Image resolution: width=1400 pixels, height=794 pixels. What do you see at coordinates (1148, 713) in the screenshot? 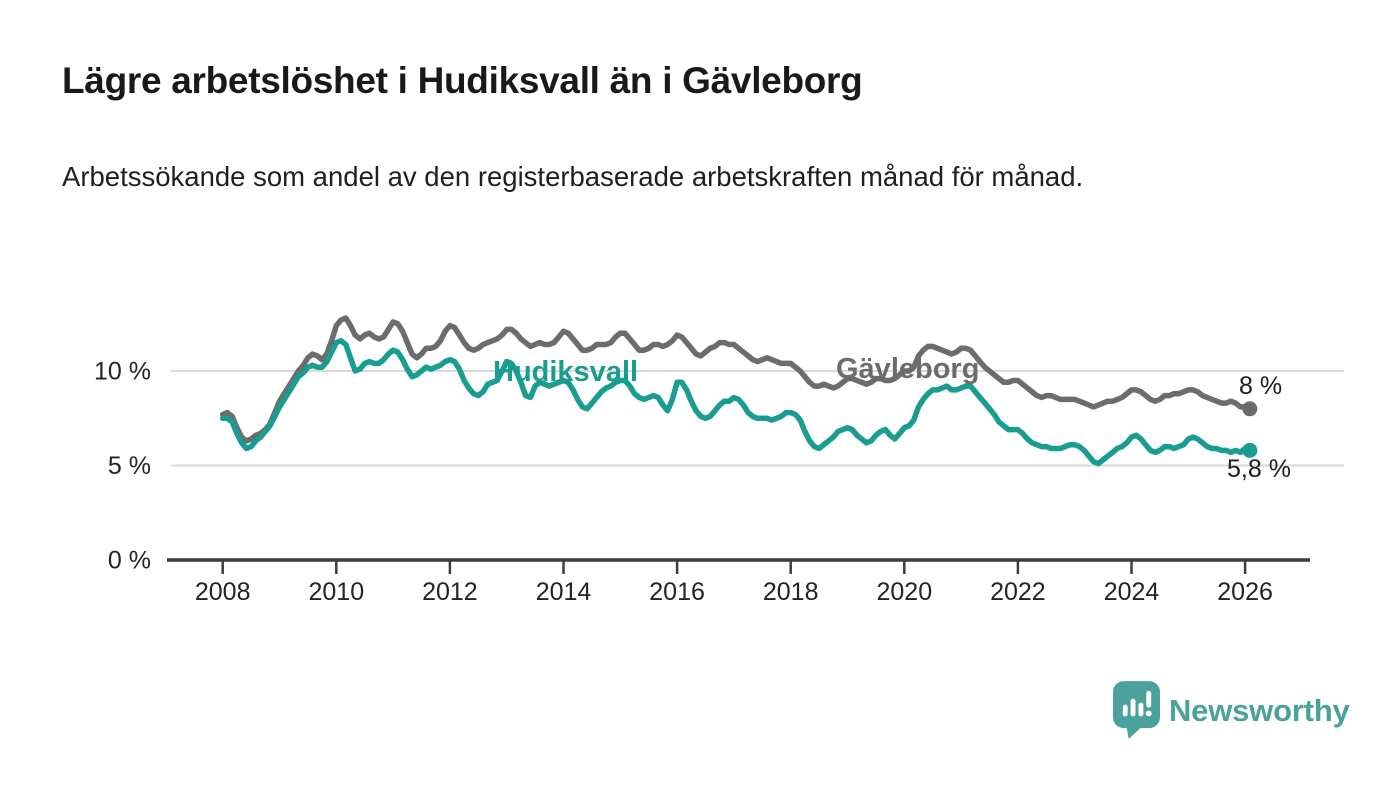
I see `logo-exclamation-dot` at bounding box center [1148, 713].